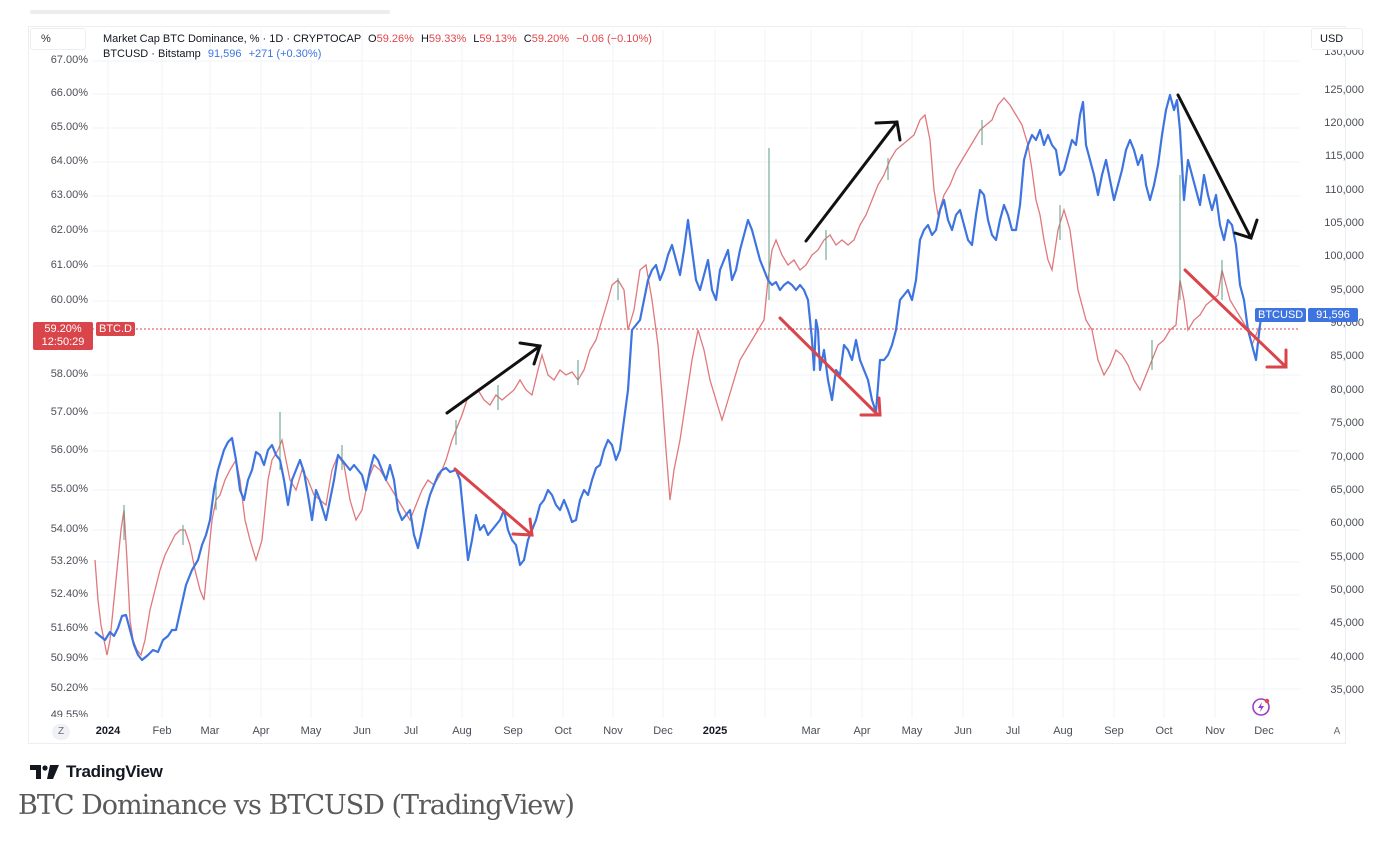  Describe the element at coordinates (212, 54) in the screenshot. I see `legend-btcusd: BTCUSD · Bitstamp 91,596 +271 (+0.30%)` at that location.